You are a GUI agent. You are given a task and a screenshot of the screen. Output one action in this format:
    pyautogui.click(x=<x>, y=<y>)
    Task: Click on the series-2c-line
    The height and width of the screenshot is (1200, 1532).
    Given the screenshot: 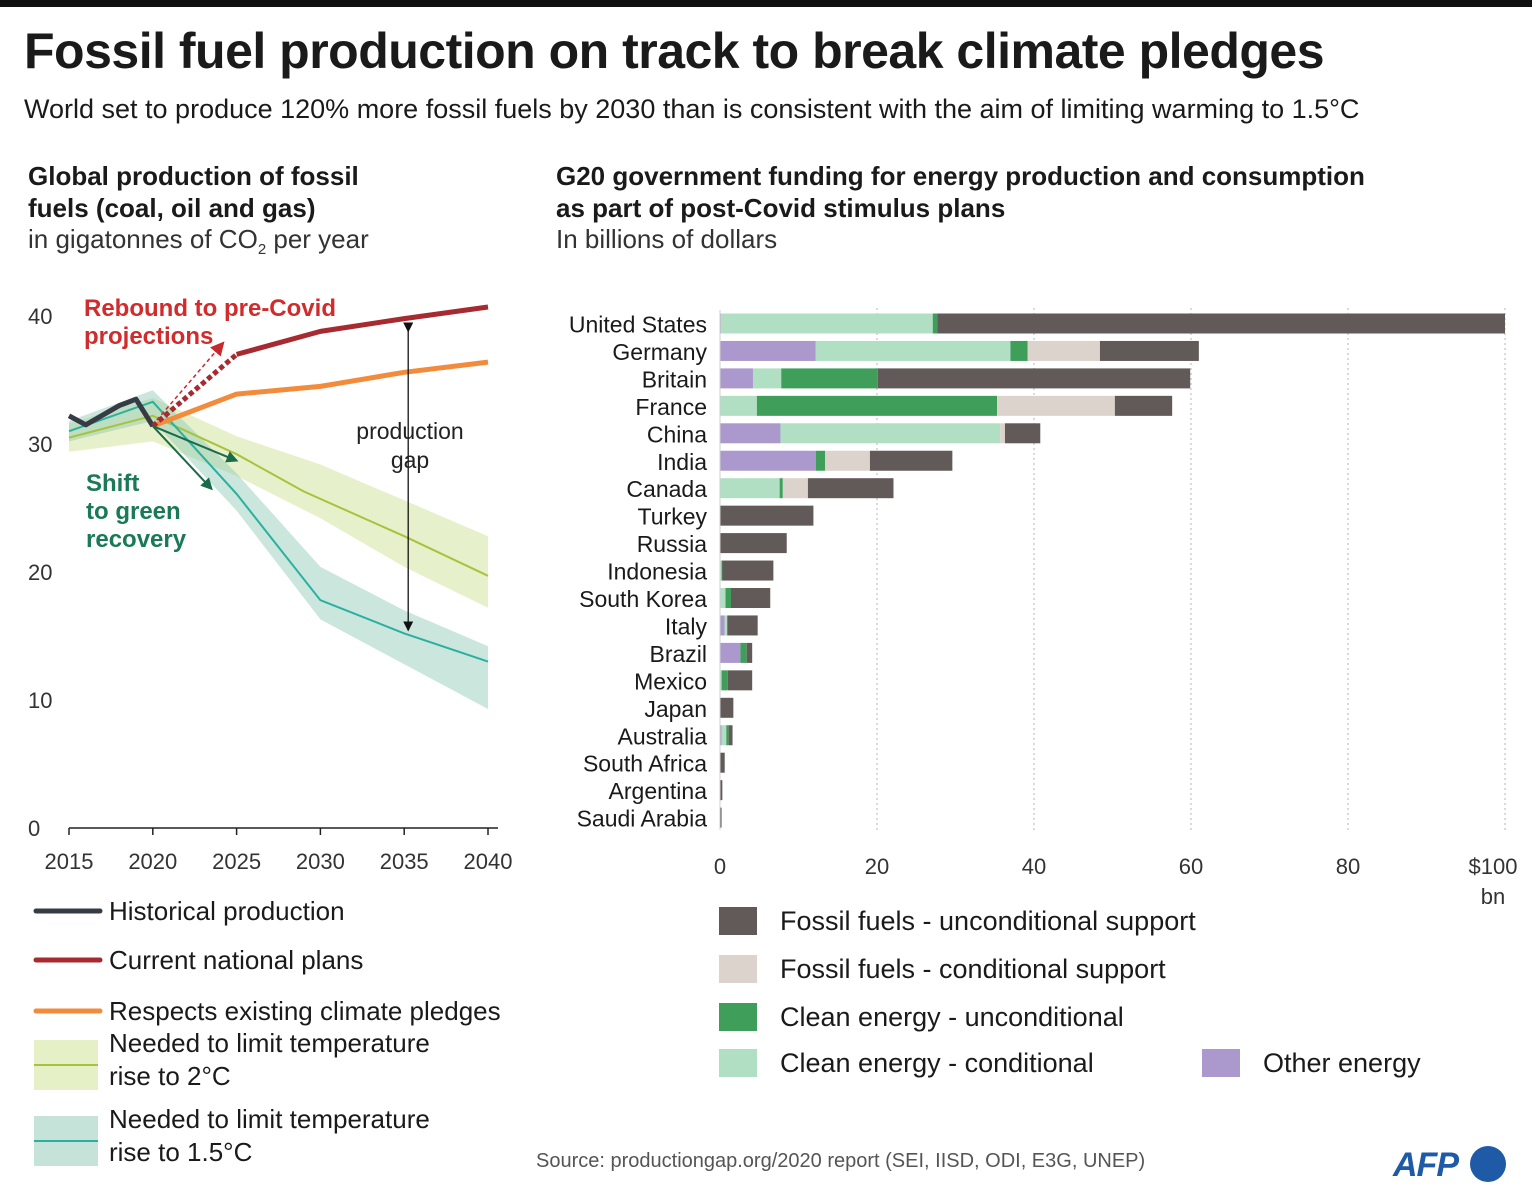 What is the action you would take?
    pyautogui.click(x=278, y=495)
    